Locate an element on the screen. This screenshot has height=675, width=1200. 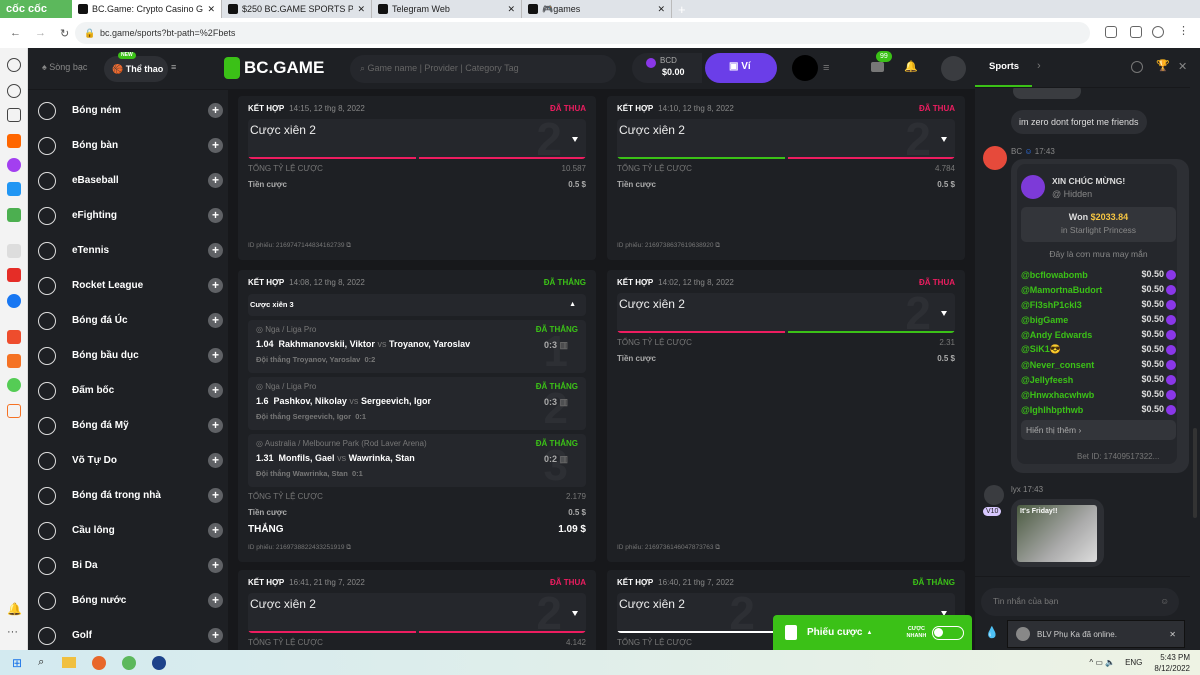
new-tab-button: + is located at coordinates (682, 9).